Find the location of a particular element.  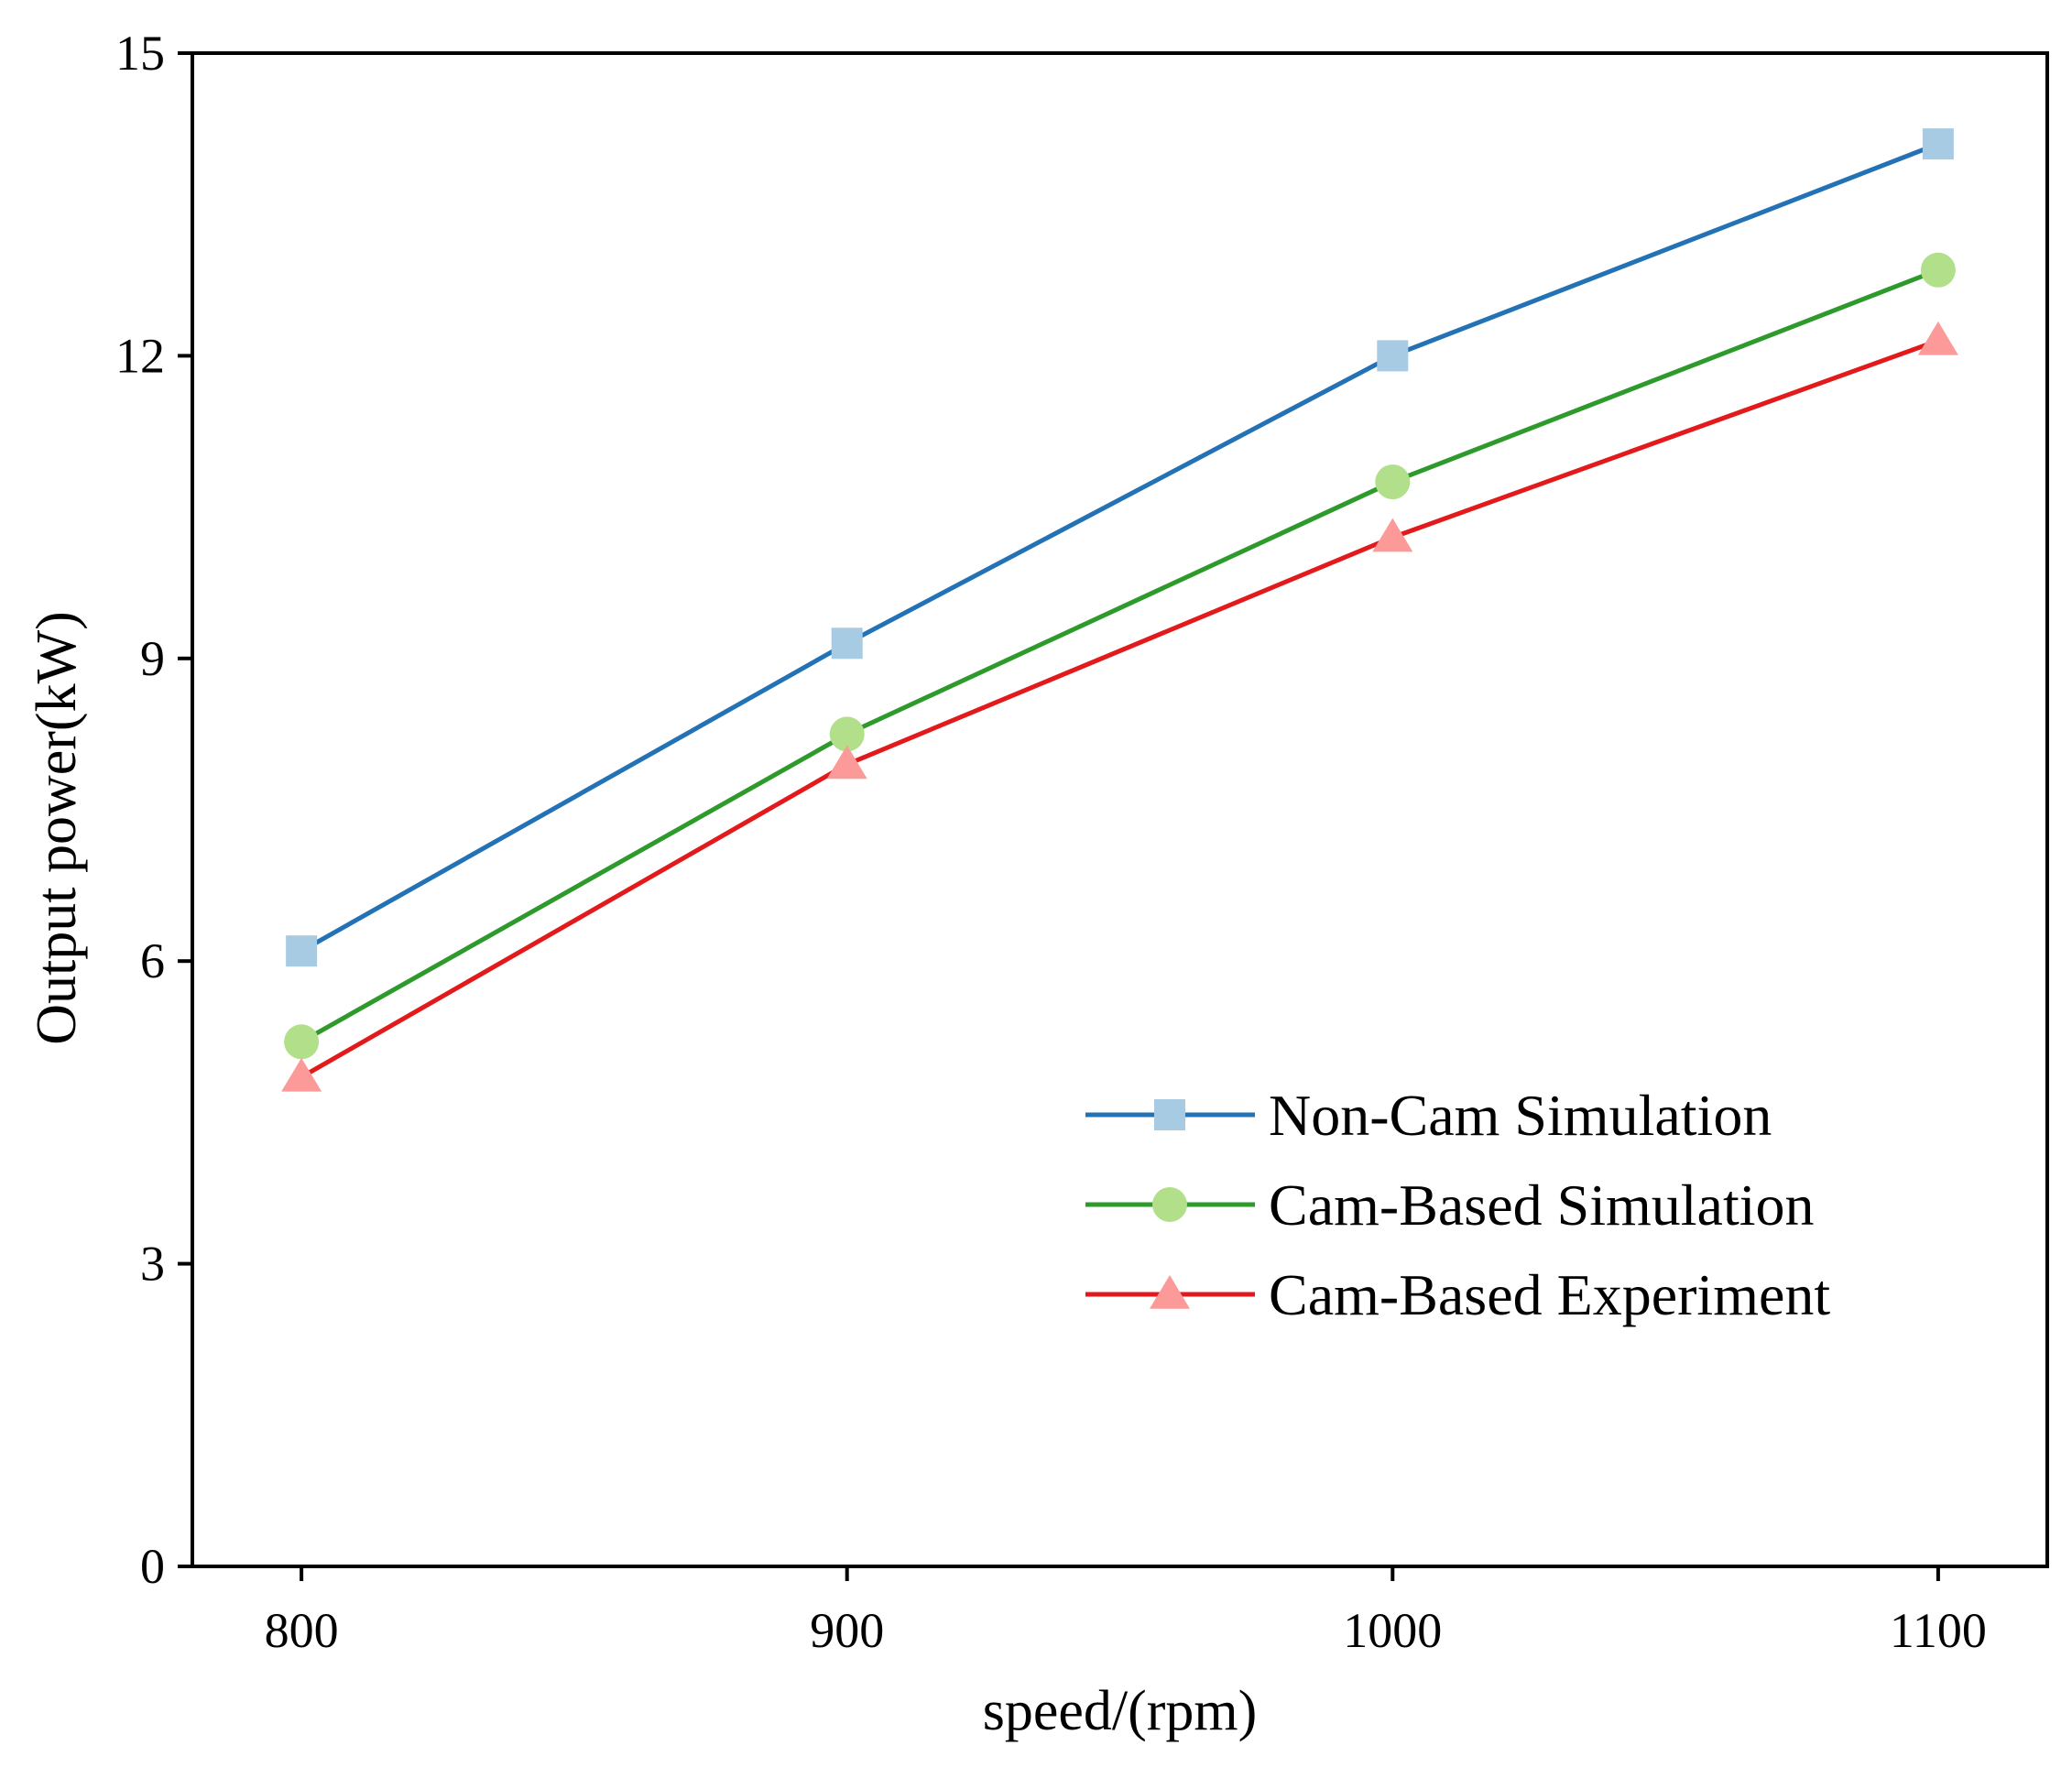

x-axis-title: speed/(rpm) is located at coordinates (1120, 1711).